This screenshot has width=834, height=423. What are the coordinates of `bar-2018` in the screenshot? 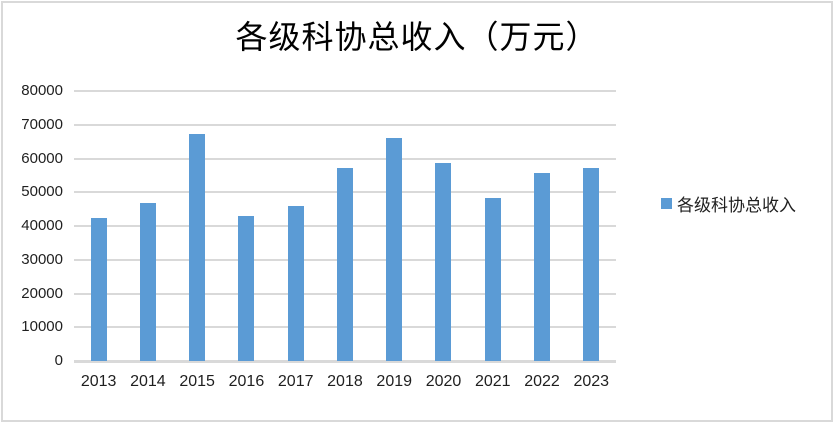 It's located at (344, 264).